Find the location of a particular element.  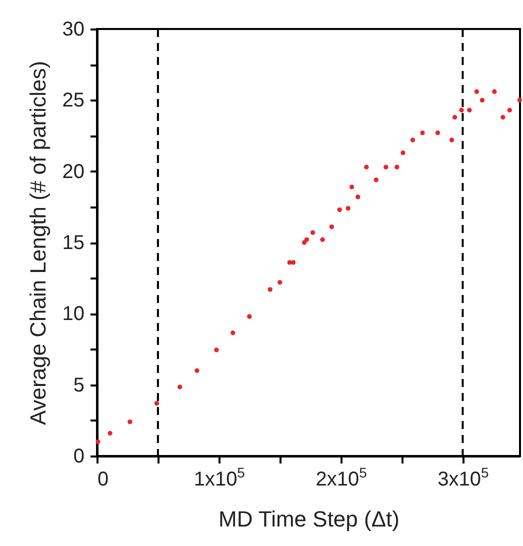

x-axis-title: MD Time Step (Δt) is located at coordinates (309, 519).